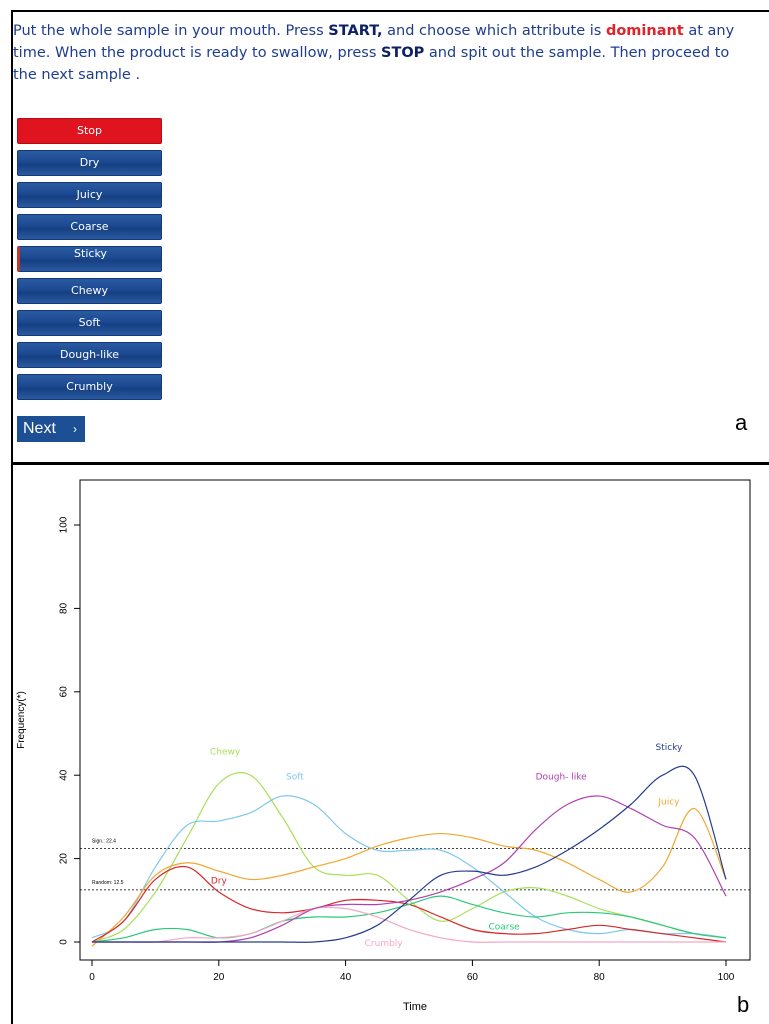 The height and width of the screenshot is (1024, 769). I want to click on series-line-juicy, so click(409, 877).